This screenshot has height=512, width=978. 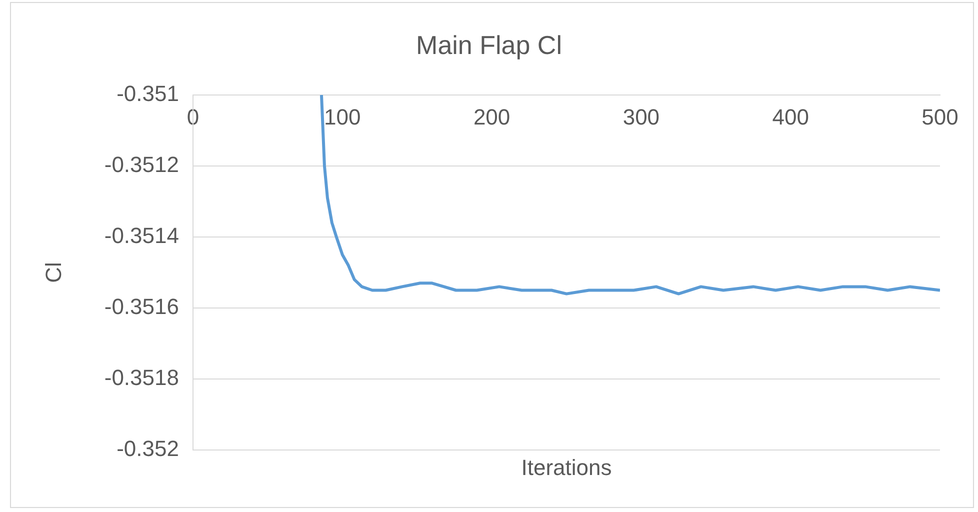 What do you see at coordinates (491, 117) in the screenshot?
I see `x-tick-label: 200` at bounding box center [491, 117].